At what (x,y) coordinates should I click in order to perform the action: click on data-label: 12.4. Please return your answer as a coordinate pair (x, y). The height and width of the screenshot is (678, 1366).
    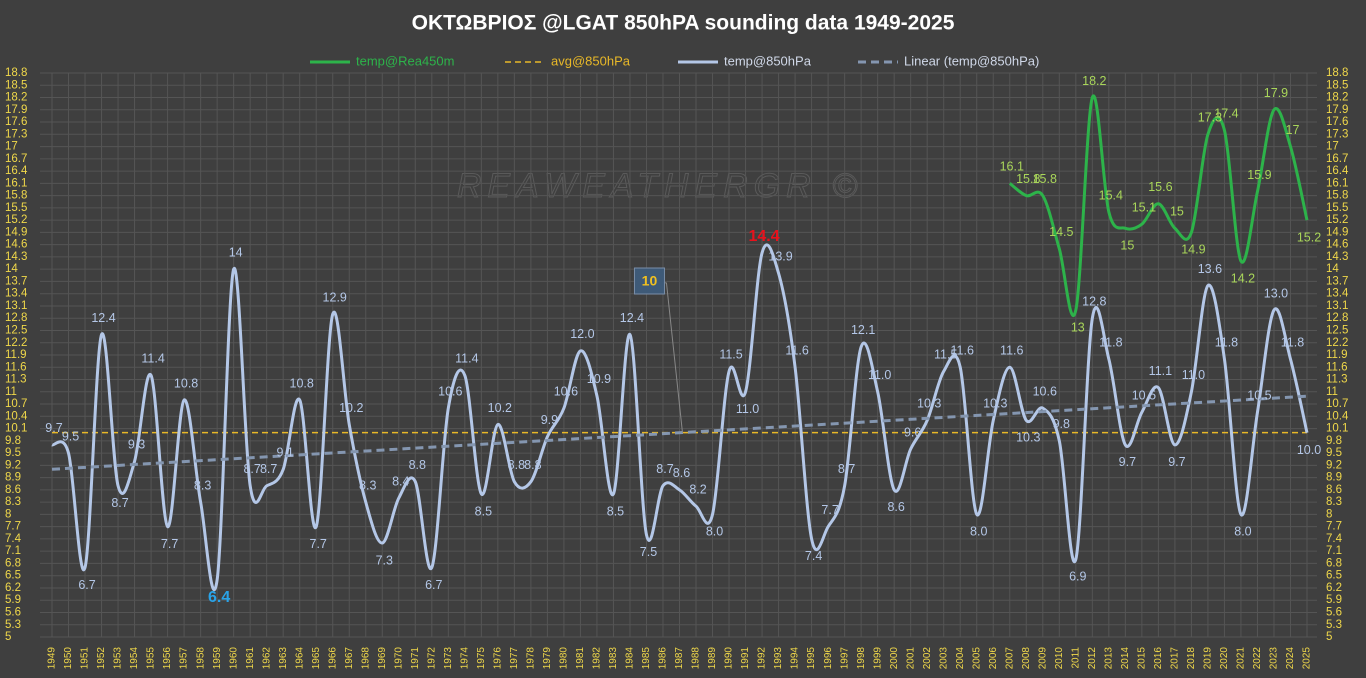
    Looking at the image, I should click on (632, 318).